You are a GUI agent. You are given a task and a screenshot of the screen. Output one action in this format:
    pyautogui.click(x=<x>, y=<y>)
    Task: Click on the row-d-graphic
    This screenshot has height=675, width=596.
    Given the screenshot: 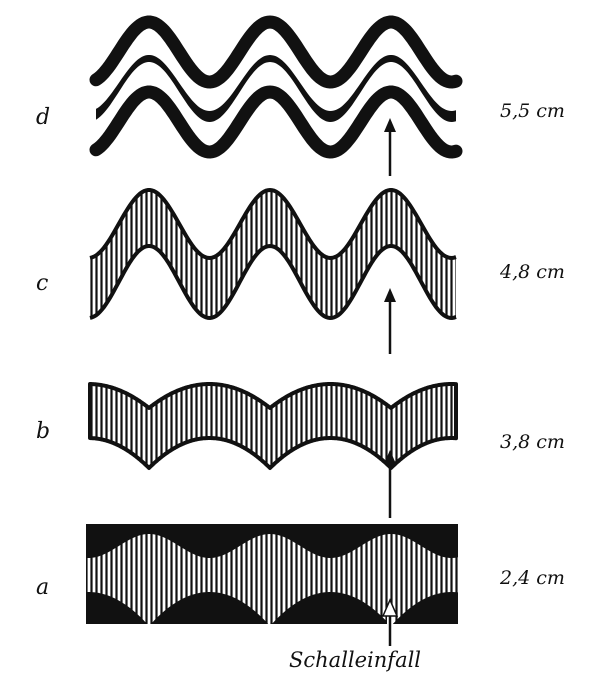 What is the action you would take?
    pyautogui.click(x=276, y=87)
    